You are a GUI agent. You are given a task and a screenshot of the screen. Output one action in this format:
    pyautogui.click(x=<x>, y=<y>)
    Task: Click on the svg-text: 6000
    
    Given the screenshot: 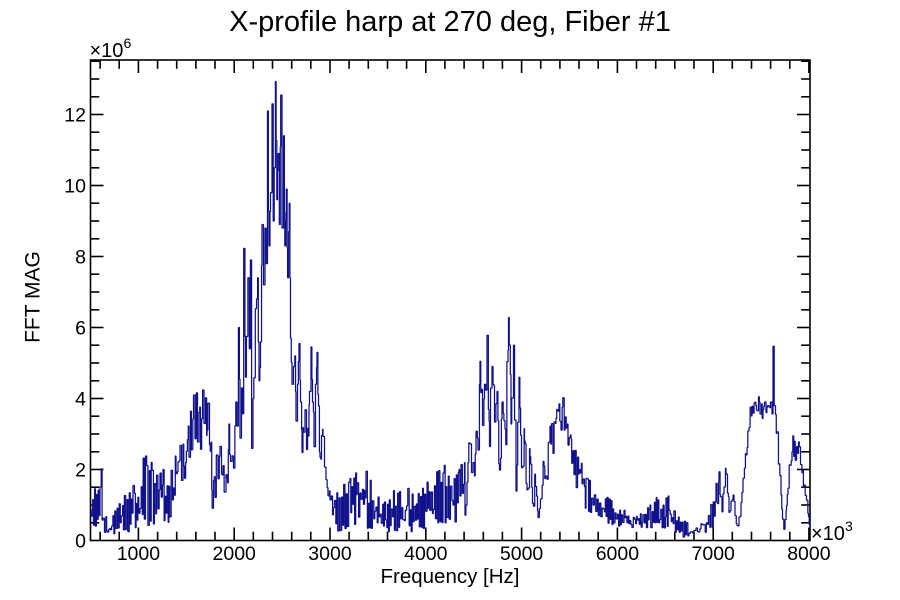 What is the action you would take?
    pyautogui.click(x=618, y=554)
    